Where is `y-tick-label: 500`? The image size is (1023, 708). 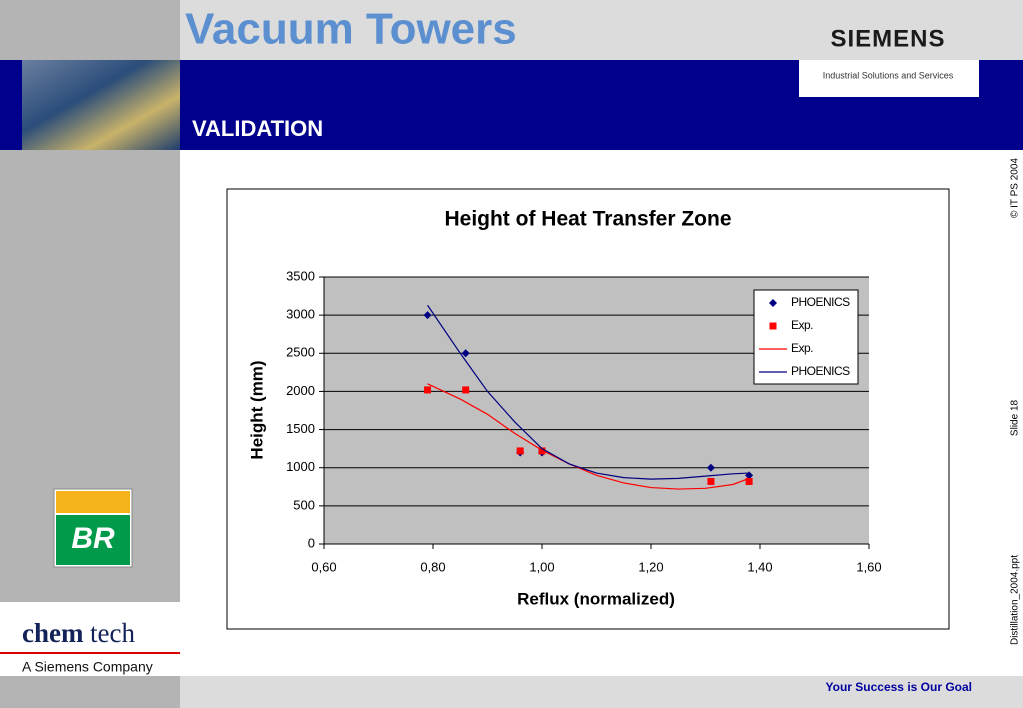 y-tick-label: 500 is located at coordinates (304, 504).